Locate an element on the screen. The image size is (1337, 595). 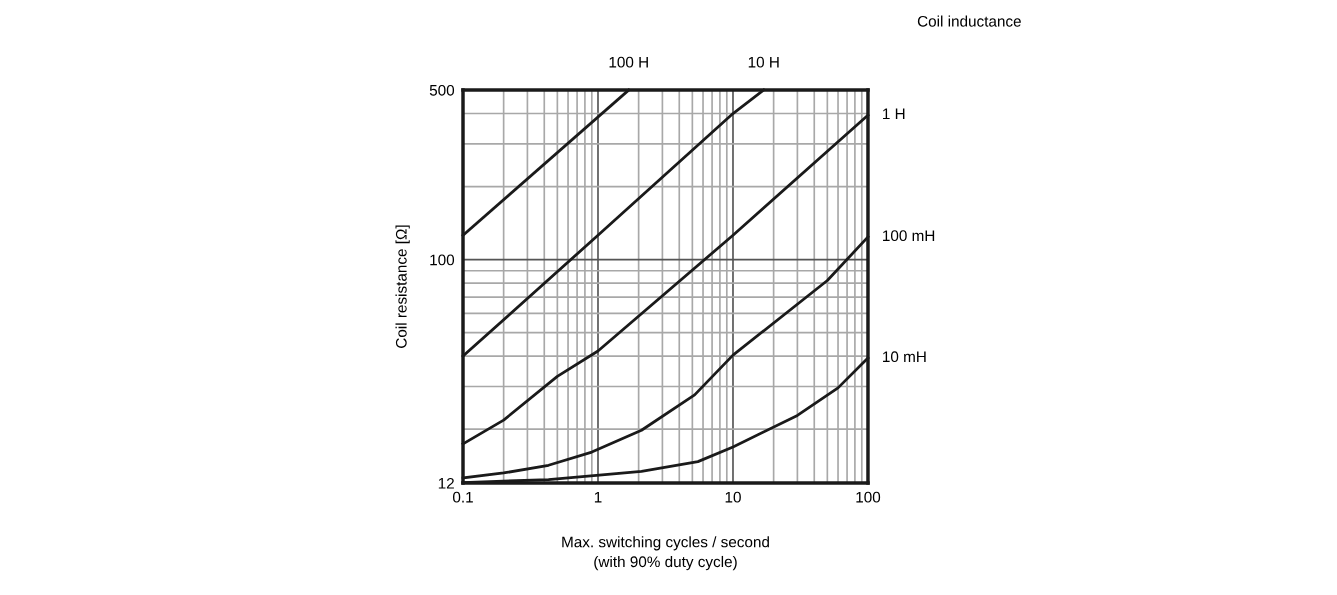
y-tick-label: 12 is located at coordinates (446, 483).